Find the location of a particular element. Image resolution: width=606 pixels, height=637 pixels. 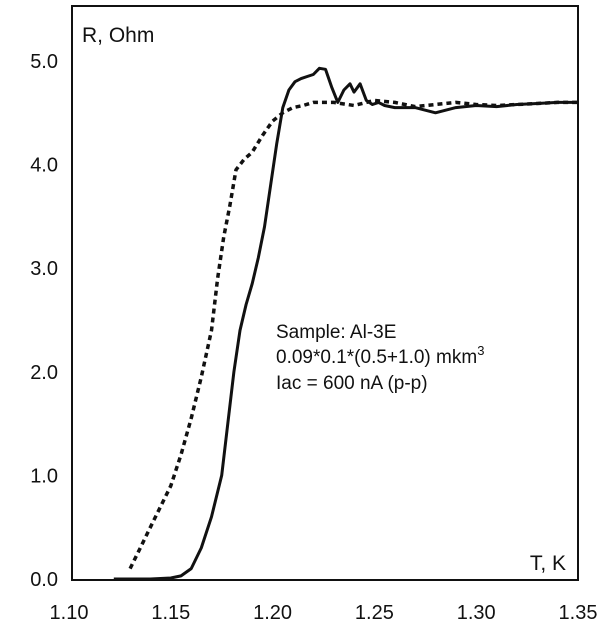

x-axis-label: T, K is located at coordinates (548, 563).